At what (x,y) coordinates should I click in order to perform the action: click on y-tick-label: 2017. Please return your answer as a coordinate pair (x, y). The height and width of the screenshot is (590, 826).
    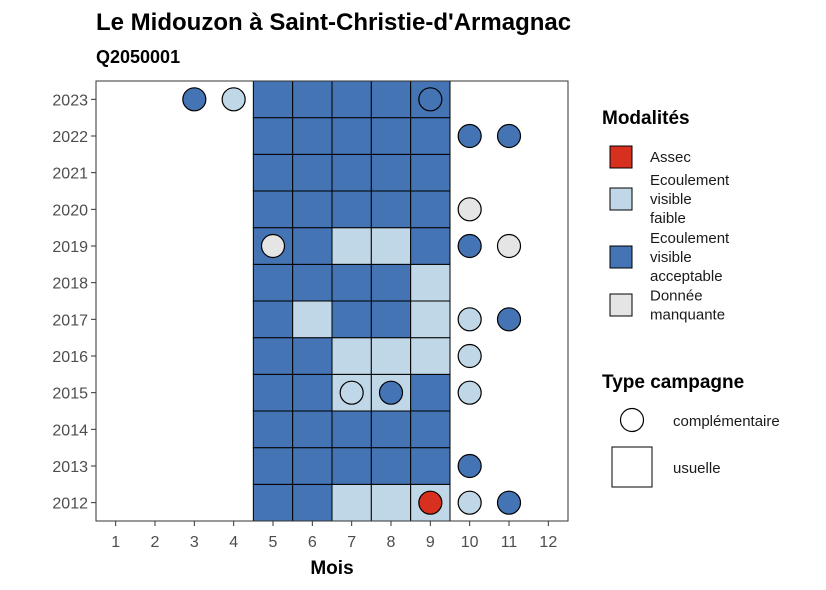
    Looking at the image, I should click on (70, 320).